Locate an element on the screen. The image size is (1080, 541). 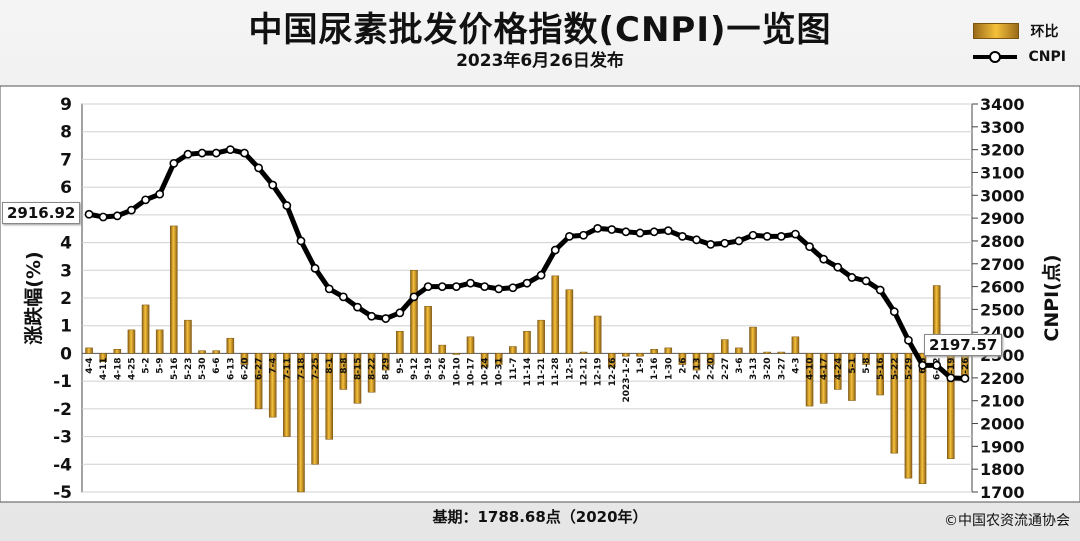
category-label: 10-17 is located at coordinates (471, 371).